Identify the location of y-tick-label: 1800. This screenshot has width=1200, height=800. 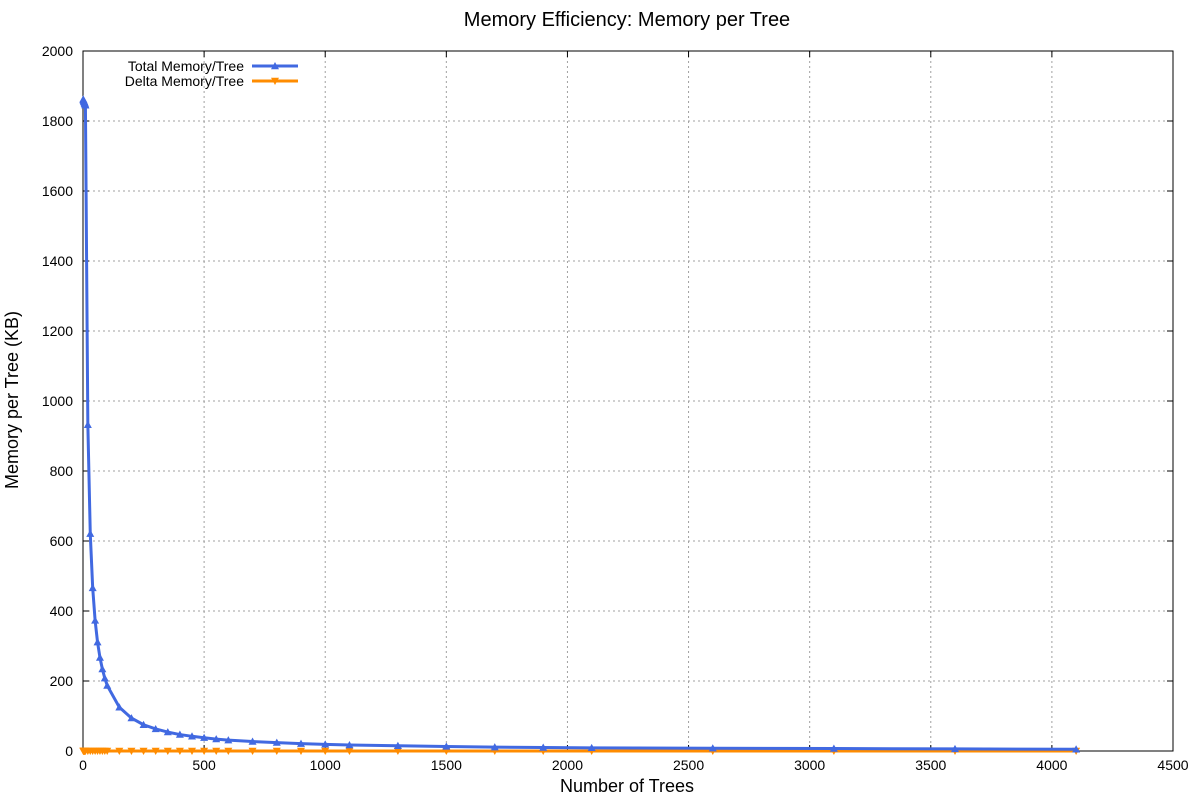
(57, 121).